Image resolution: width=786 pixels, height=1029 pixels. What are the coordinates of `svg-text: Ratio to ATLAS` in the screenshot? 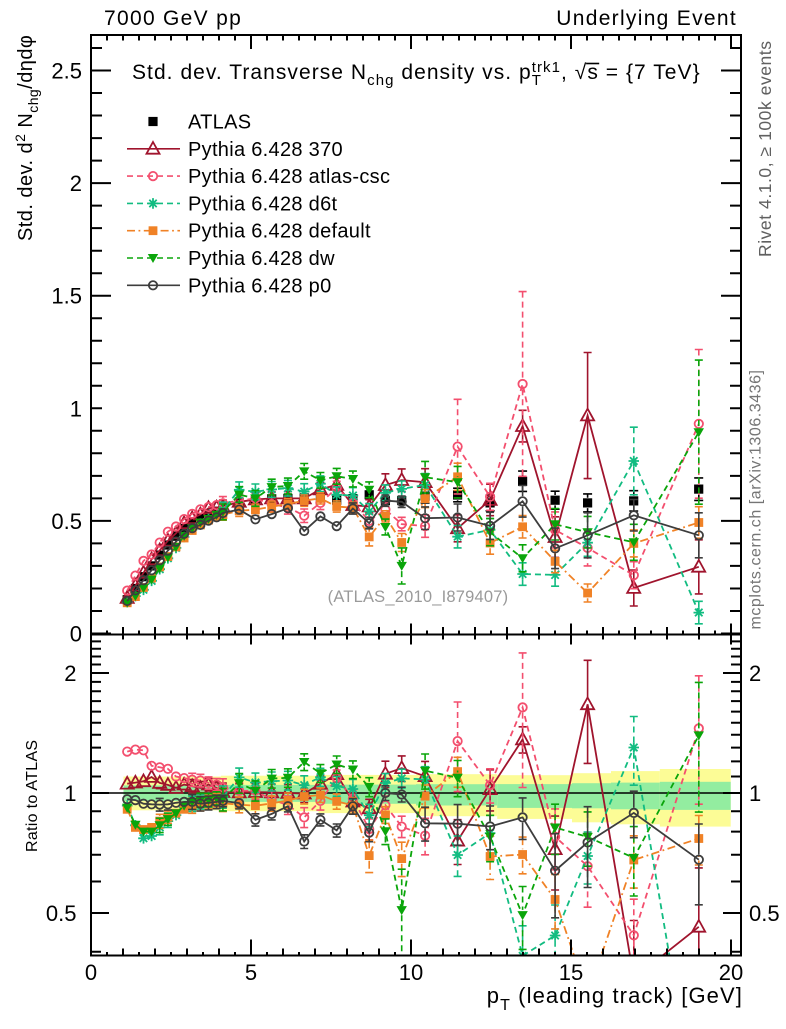 It's located at (32, 796).